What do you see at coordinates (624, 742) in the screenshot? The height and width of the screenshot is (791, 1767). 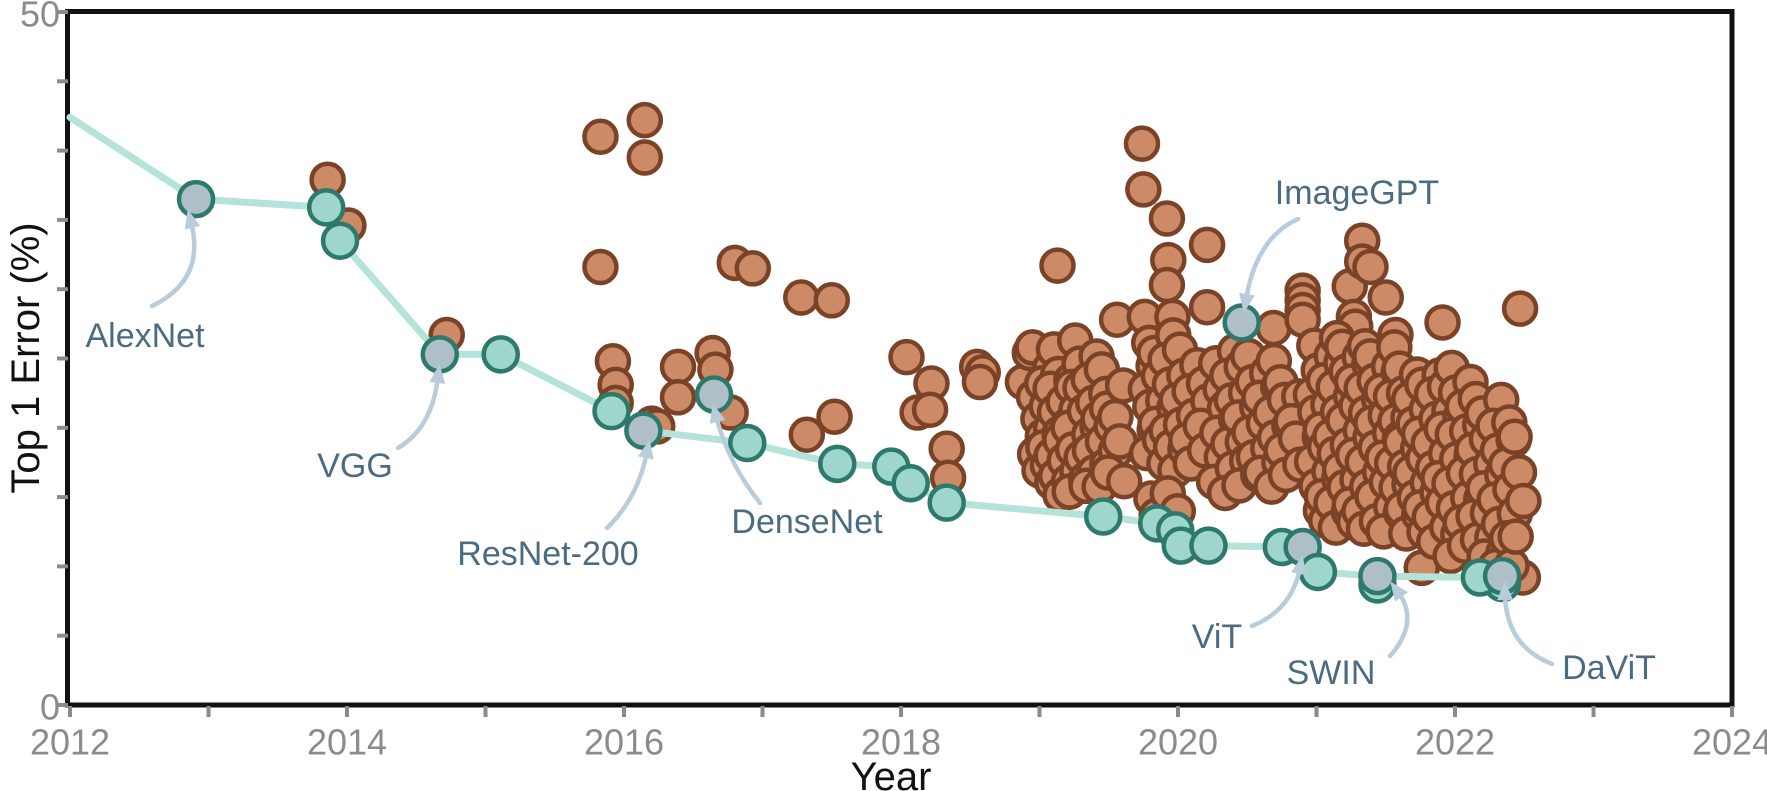 I see `x-tick-label: 2016` at bounding box center [624, 742].